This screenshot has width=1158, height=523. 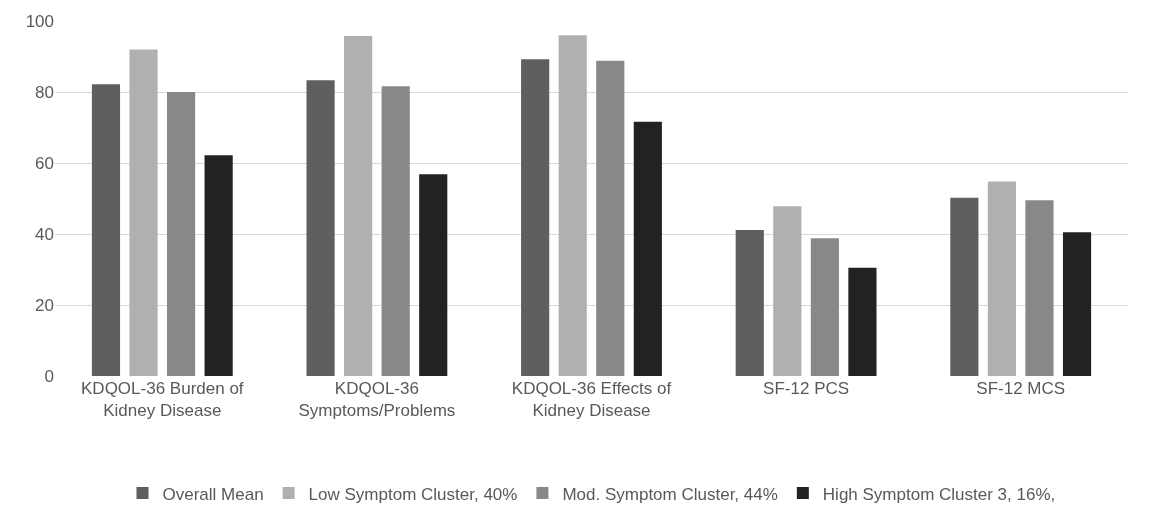 I want to click on y-tick-label: 80, so click(x=44, y=92).